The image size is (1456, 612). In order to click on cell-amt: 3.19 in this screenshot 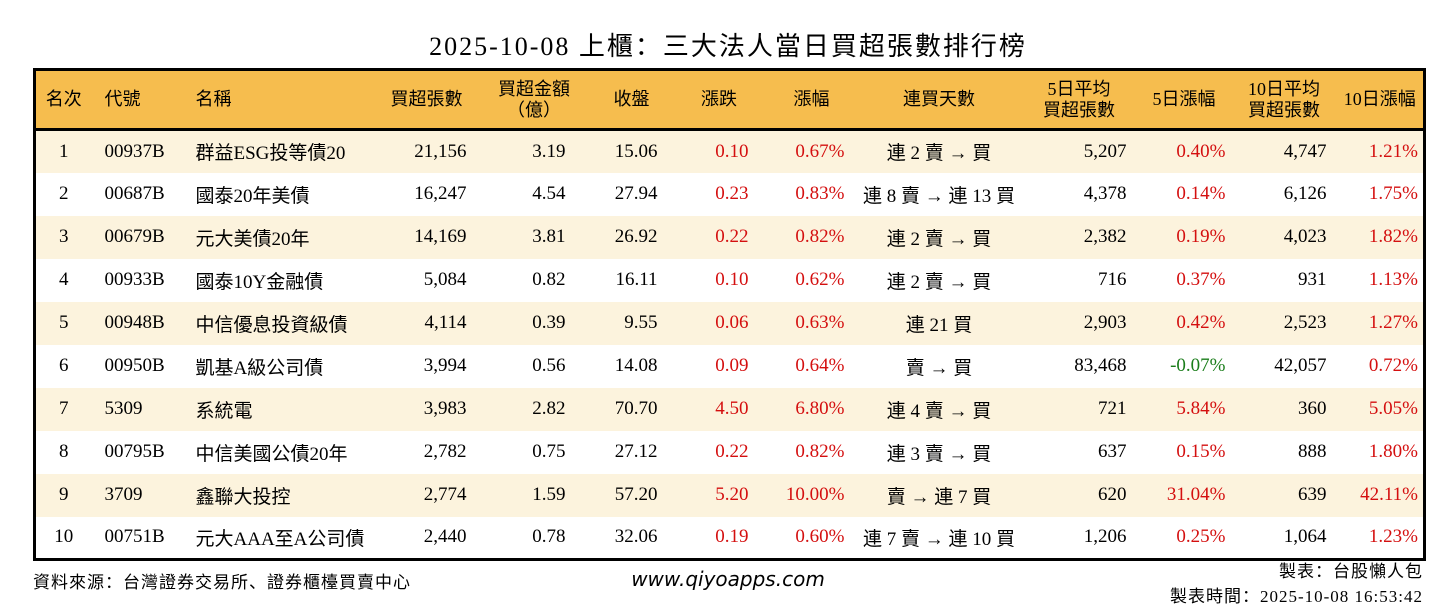, I will do `click(549, 151)`.